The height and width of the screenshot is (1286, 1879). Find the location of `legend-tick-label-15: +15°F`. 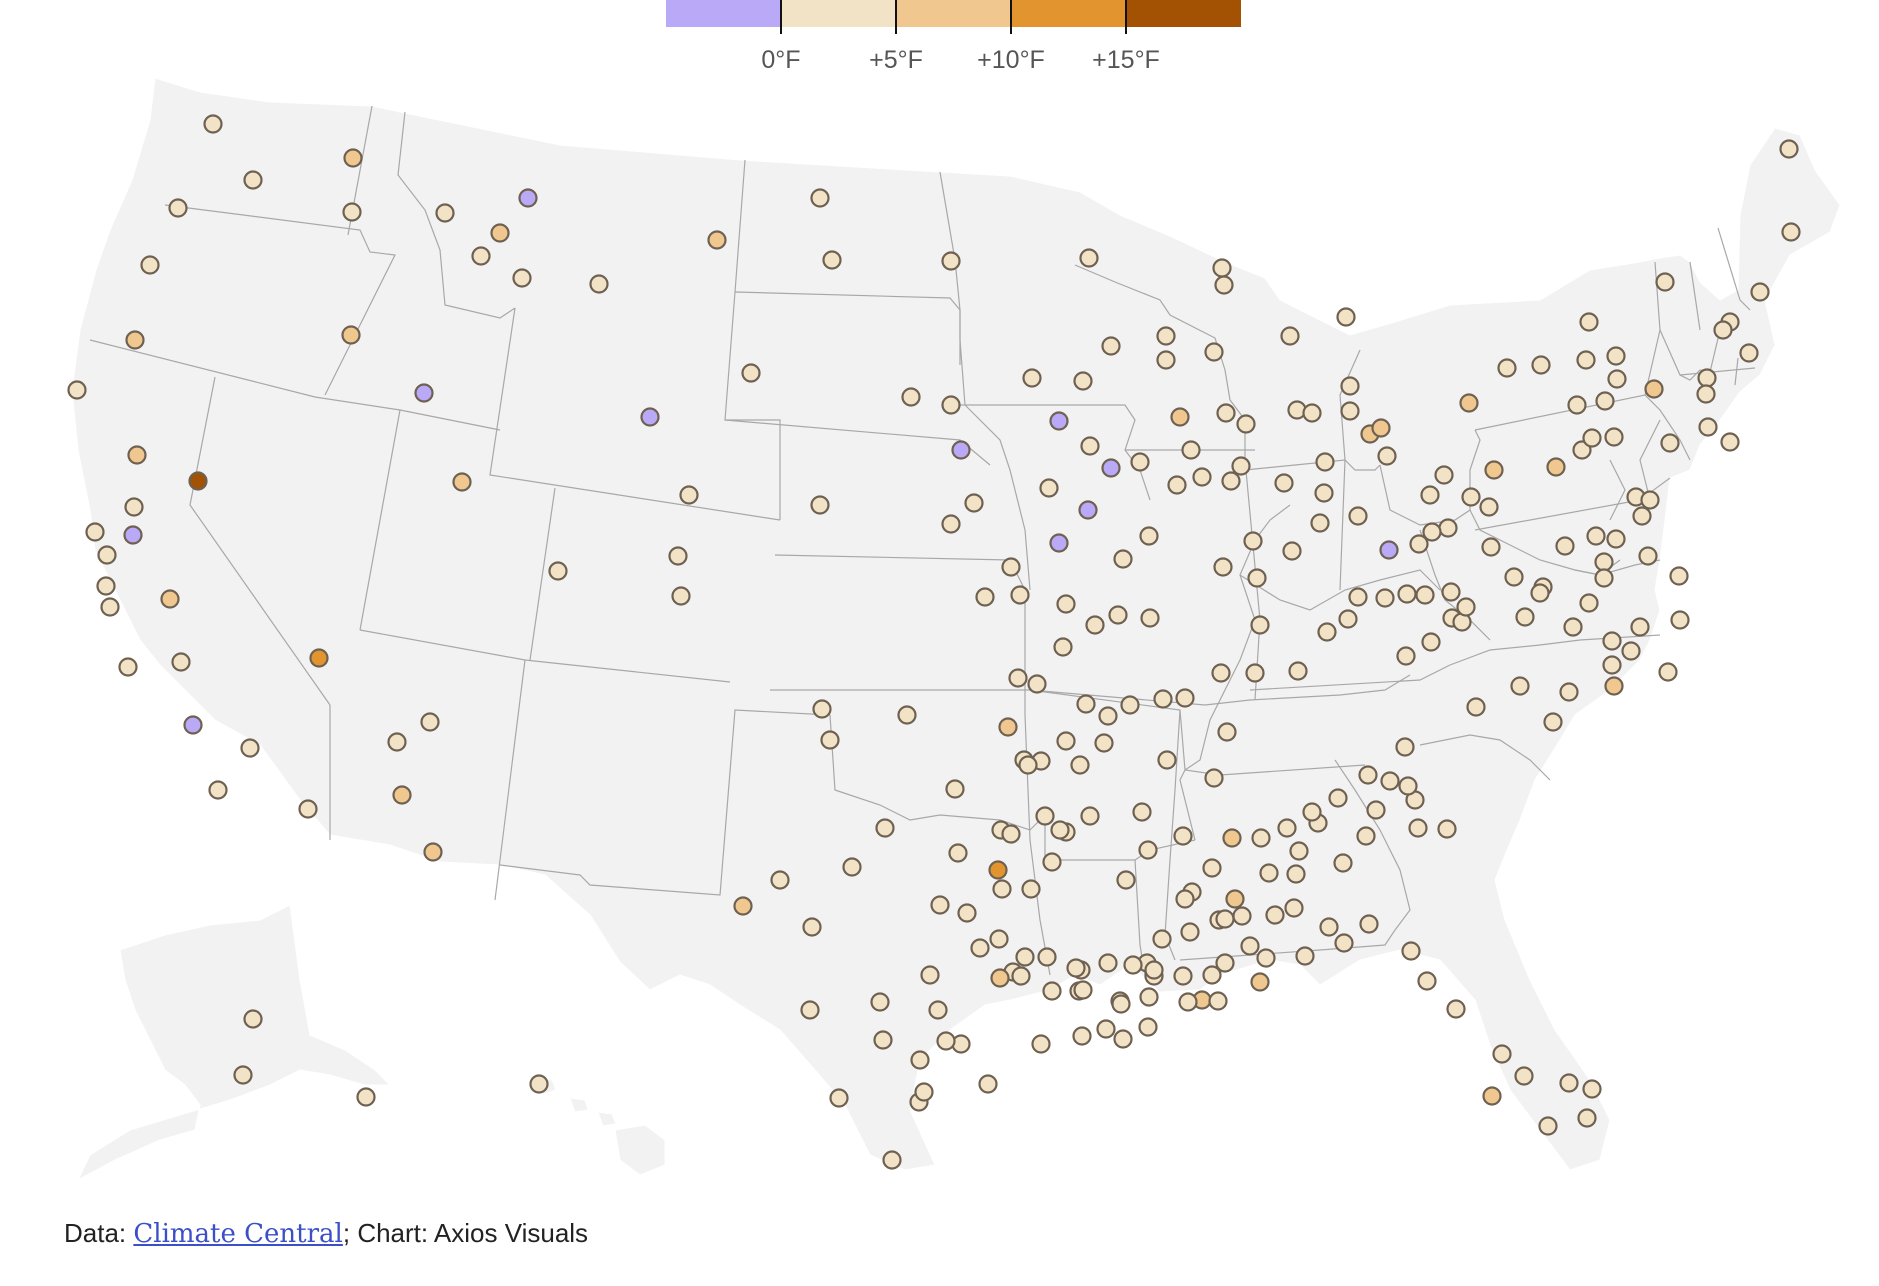

legend-tick-label-15: +15°F is located at coordinates (1126, 60).